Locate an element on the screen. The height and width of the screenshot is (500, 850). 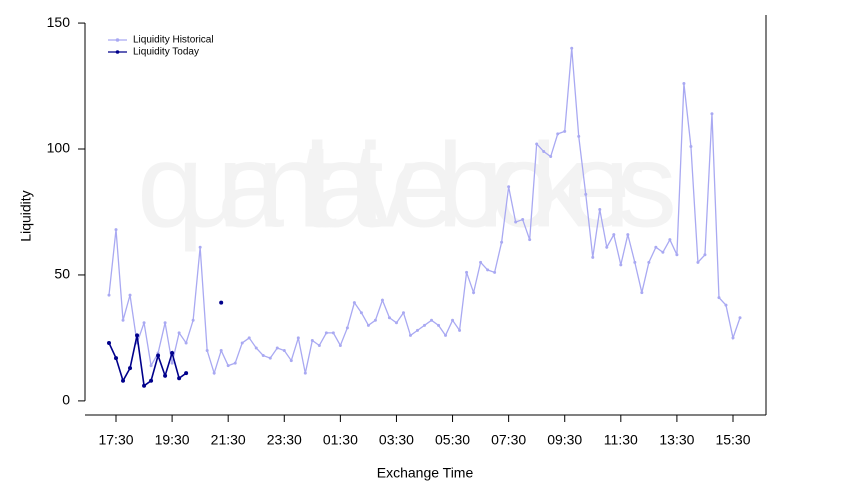
y-tick-label: 100 is located at coordinates (59, 148).